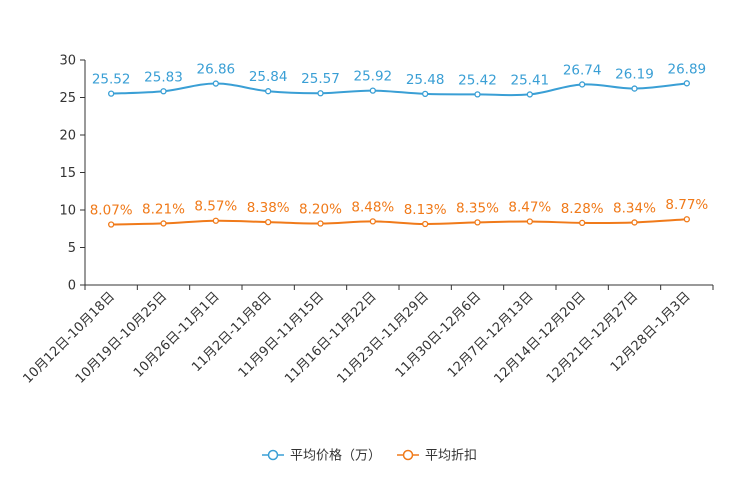 The width and height of the screenshot is (744, 496). I want to click on data-label: 8.20%, so click(320, 210).